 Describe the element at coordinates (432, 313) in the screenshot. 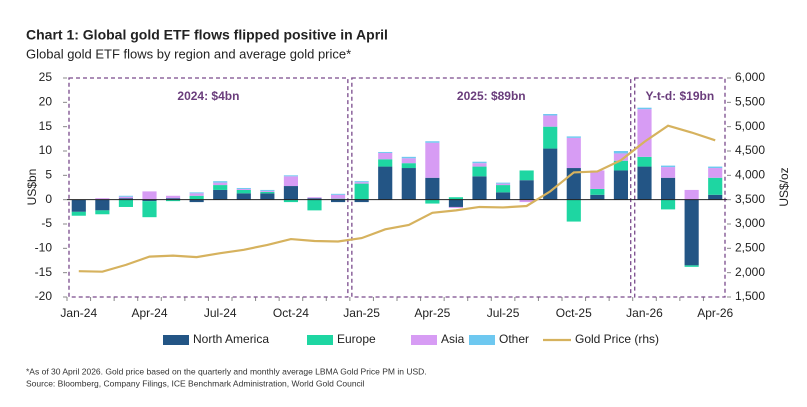

I see `x-tick-label: Apr-25` at that location.